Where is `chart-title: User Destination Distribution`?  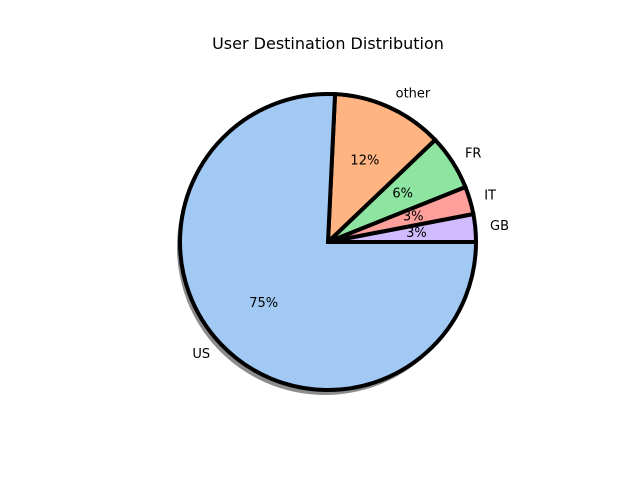 chart-title: User Destination Distribution is located at coordinates (328, 43).